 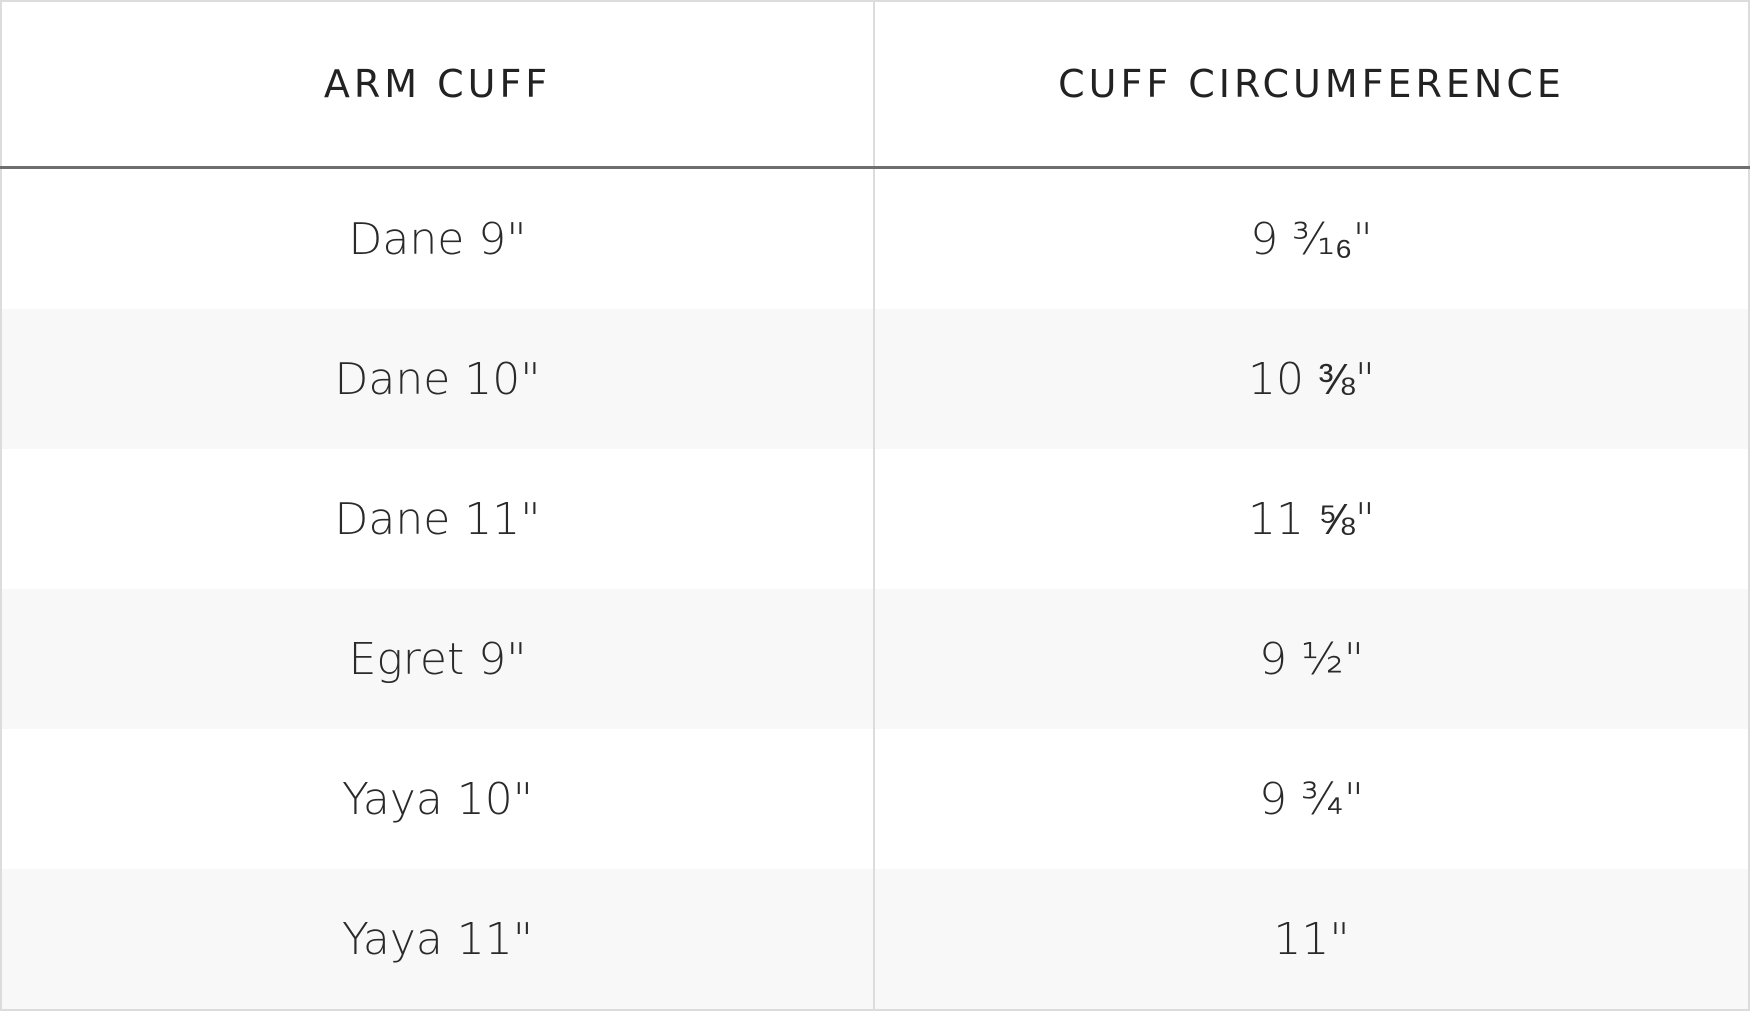 What do you see at coordinates (438, 939) in the screenshot?
I see `arm-cuff-cell: Yaya 11"` at bounding box center [438, 939].